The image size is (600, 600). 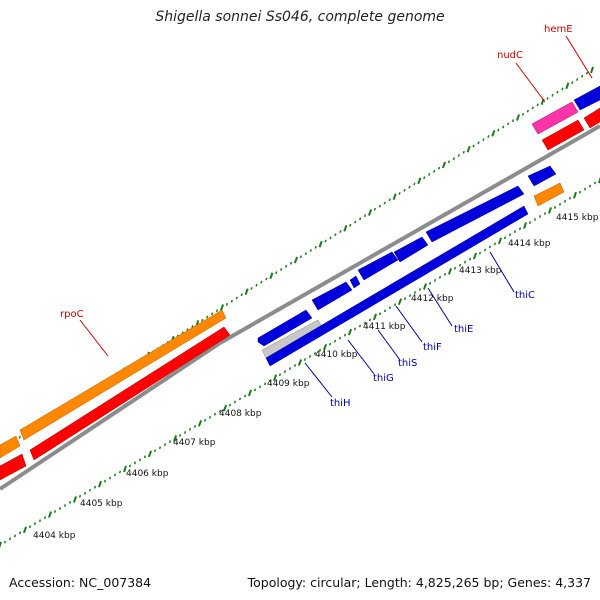 What do you see at coordinates (563, 135) in the screenshot?
I see `gene-red-right` at bounding box center [563, 135].